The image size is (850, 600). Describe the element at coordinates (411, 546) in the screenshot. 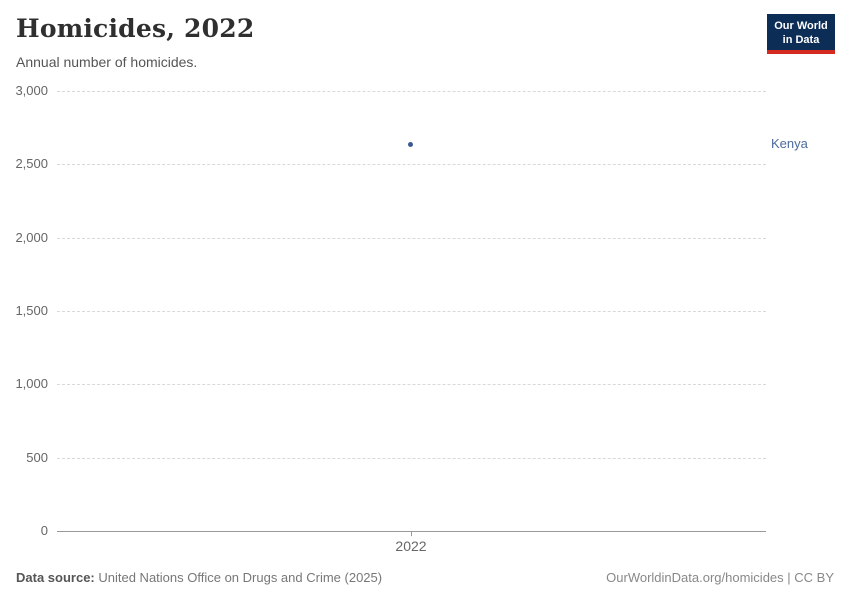

I see `x-tick-label: 2022` at that location.